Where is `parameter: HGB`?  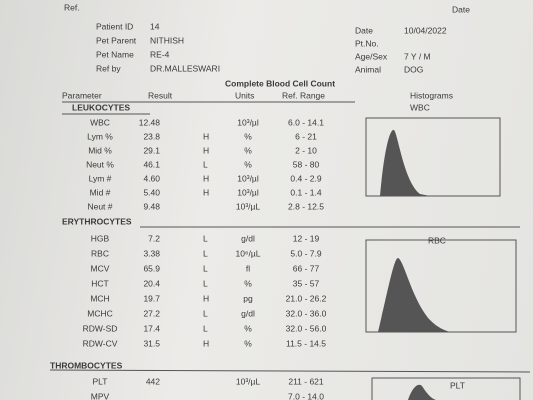
parameter: HGB is located at coordinates (100, 238).